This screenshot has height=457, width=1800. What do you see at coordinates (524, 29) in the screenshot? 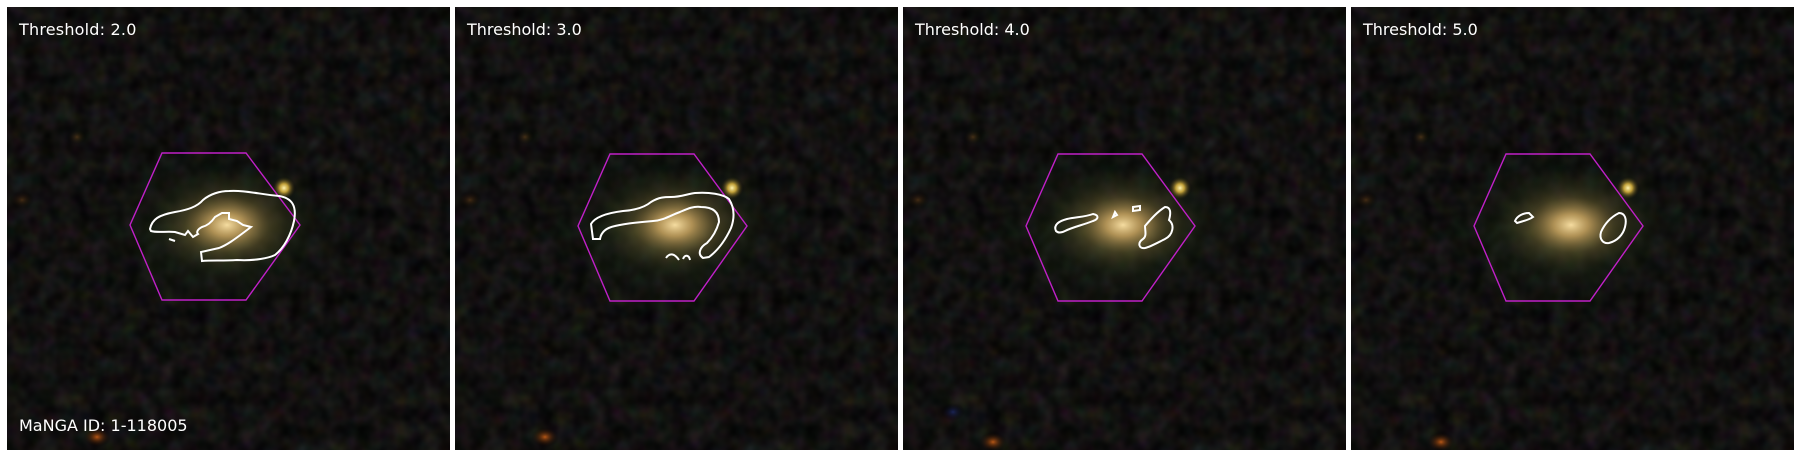
I see `panel-title: Threshold: 3.0` at bounding box center [524, 29].